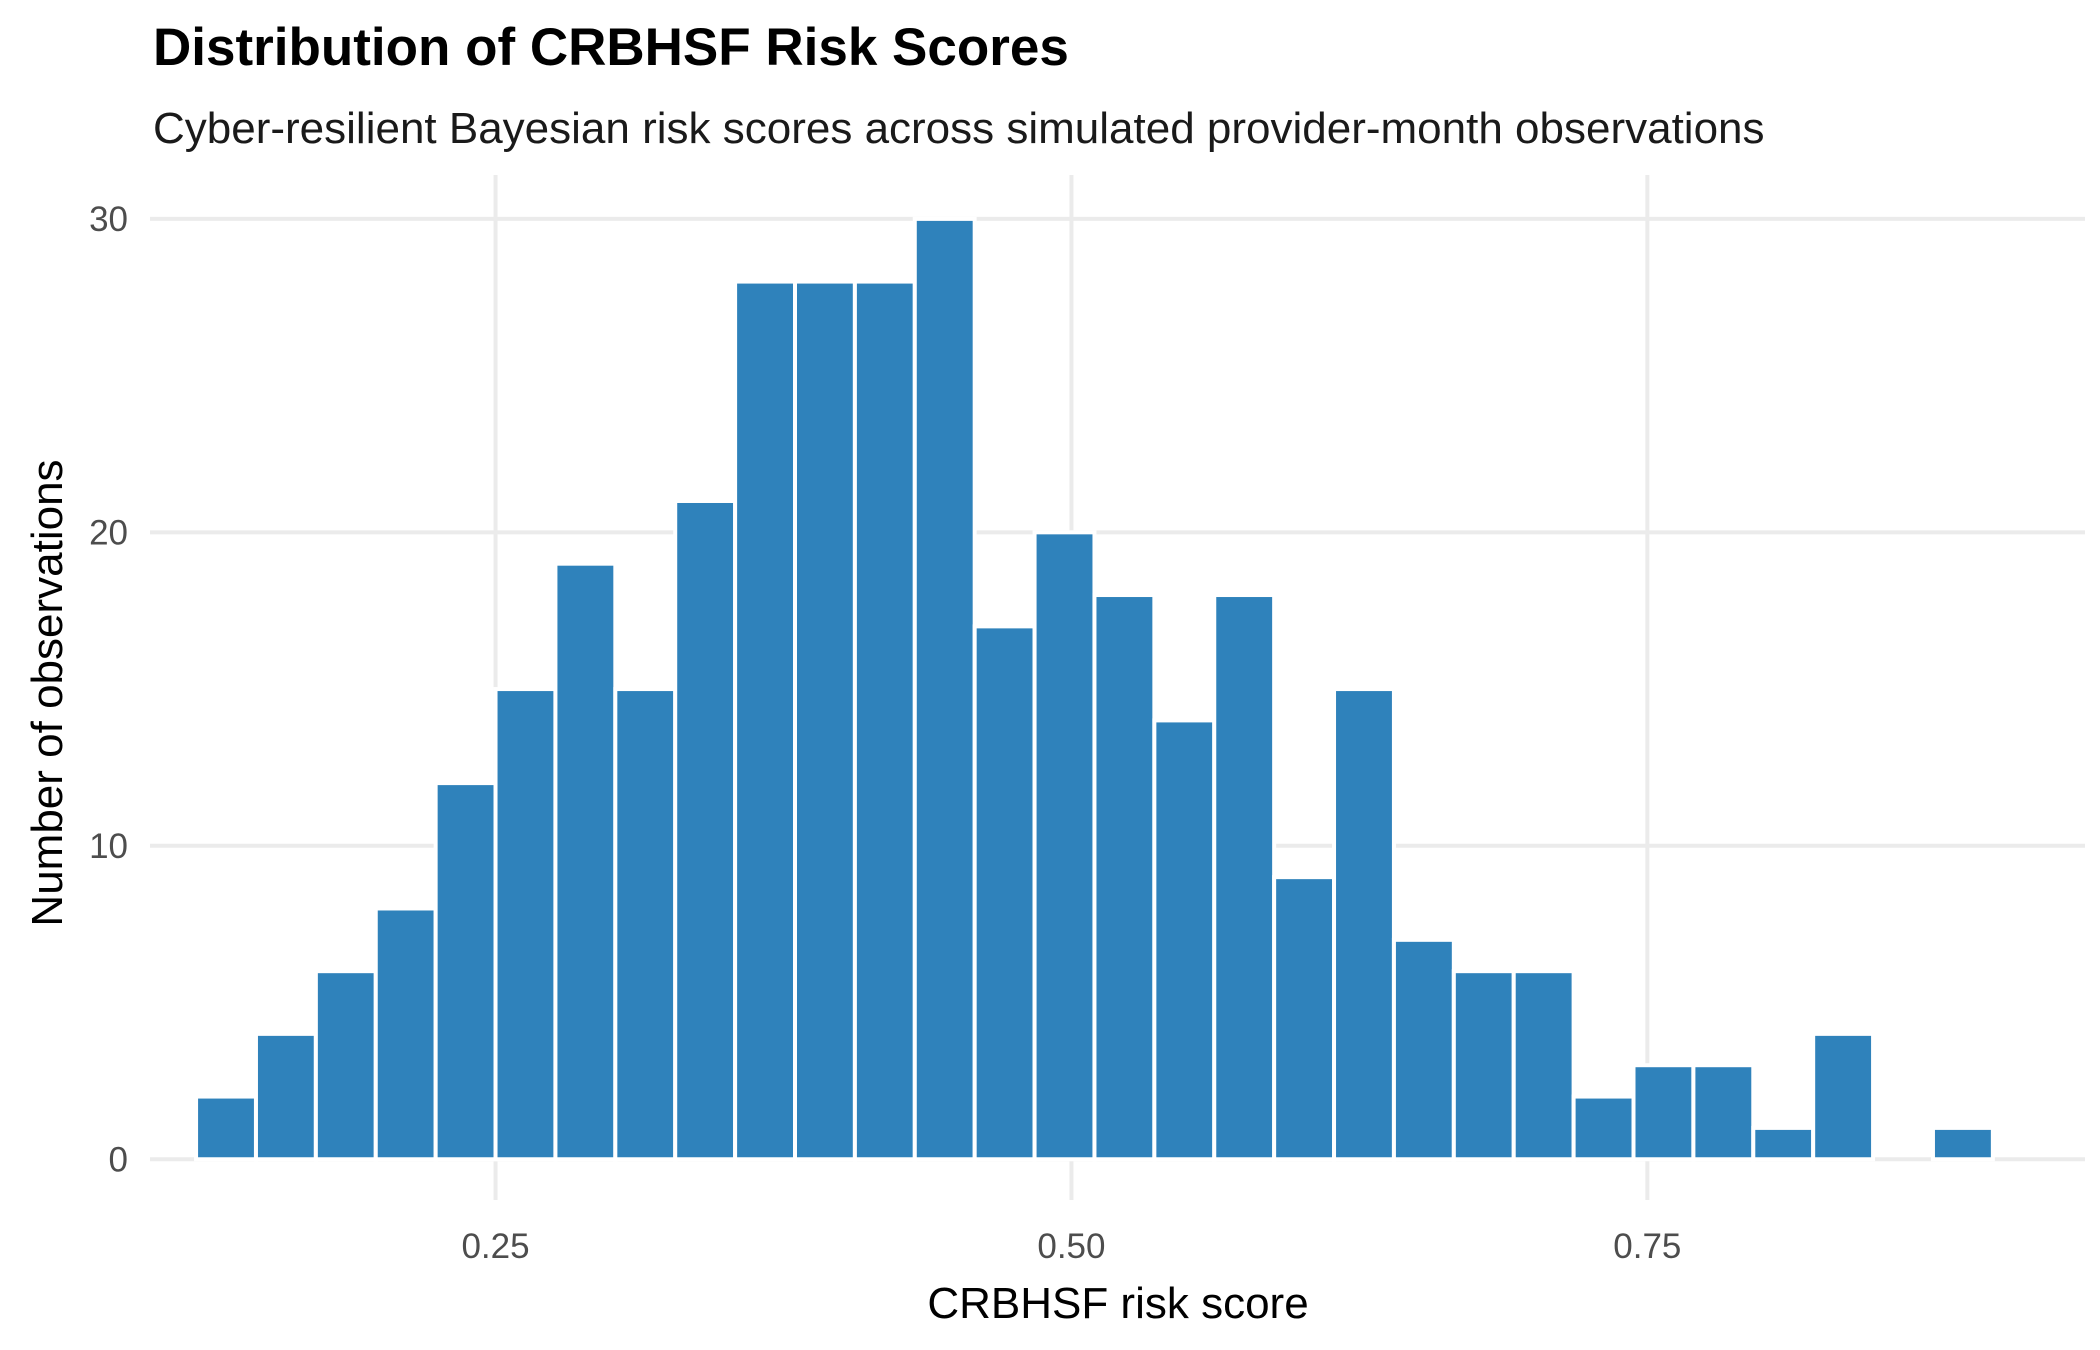  I want to click on y-tick-label: 0, so click(118, 1159).